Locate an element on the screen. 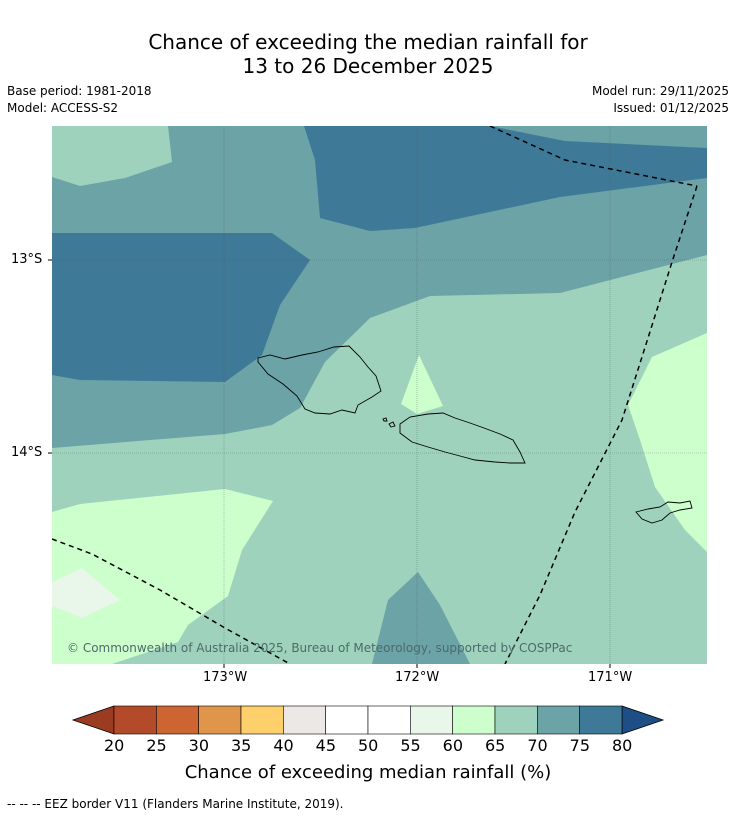  lon-label-173w: 173°W is located at coordinates (225, 677).